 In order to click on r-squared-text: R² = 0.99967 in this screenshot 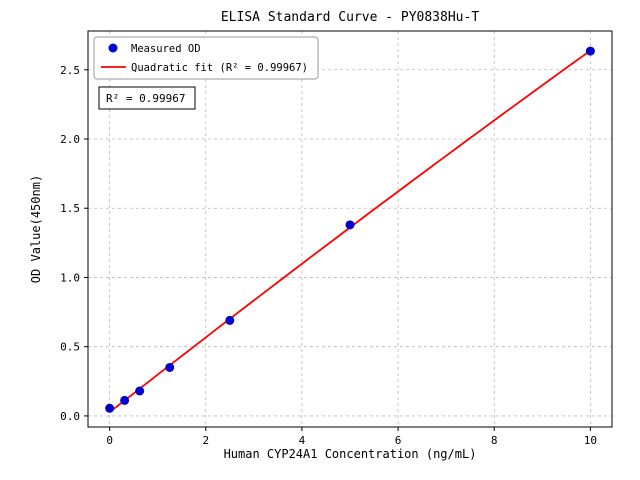, I will do `click(145, 98)`.